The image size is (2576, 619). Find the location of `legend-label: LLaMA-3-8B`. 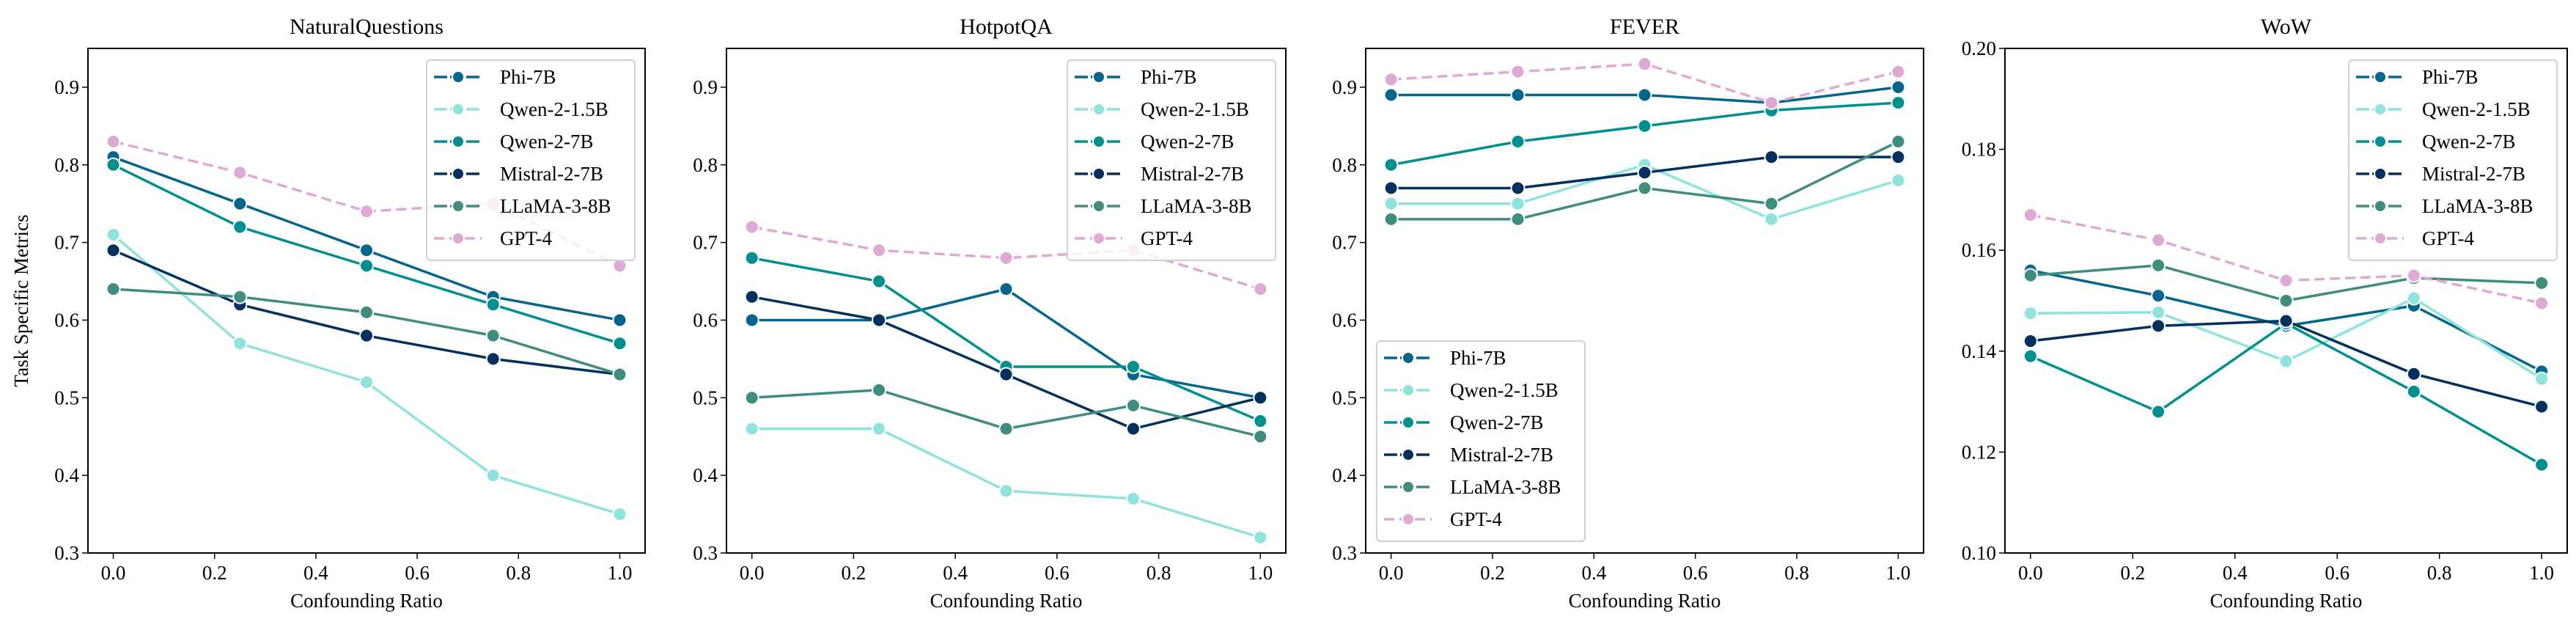

legend-label: LLaMA-3-8B is located at coordinates (555, 206).